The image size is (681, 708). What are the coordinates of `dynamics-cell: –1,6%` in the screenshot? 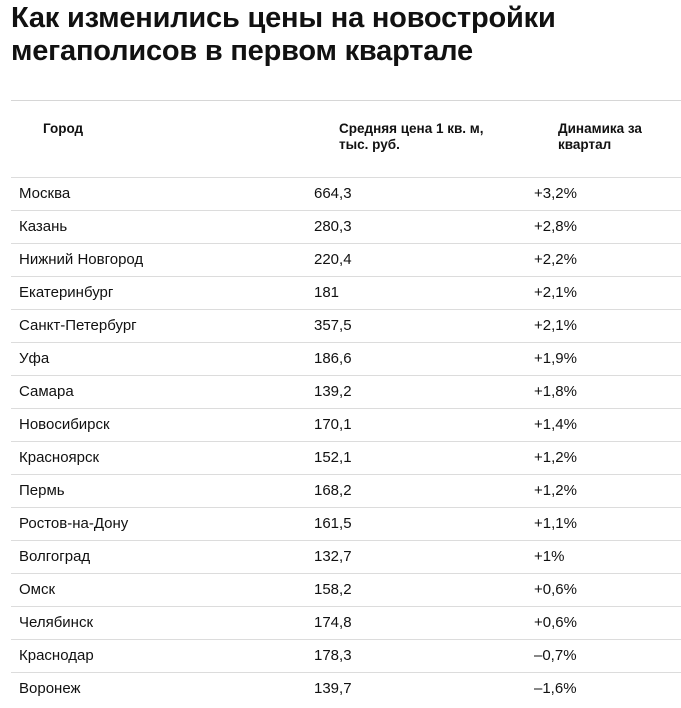 It's located at (555, 688).